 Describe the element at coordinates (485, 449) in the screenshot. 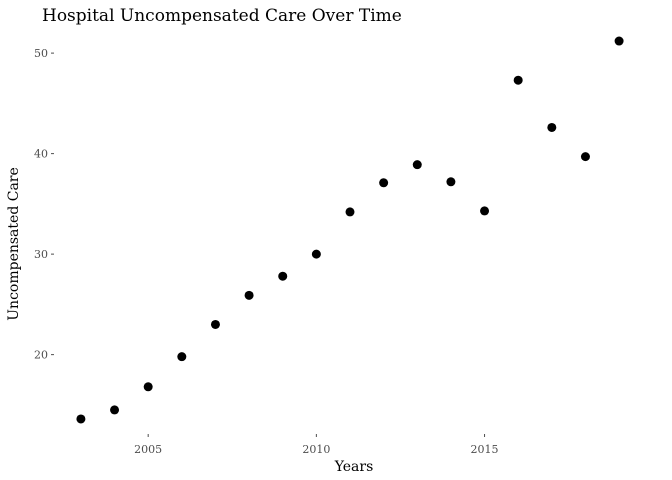

I see `x-tick-label: 2015` at that location.